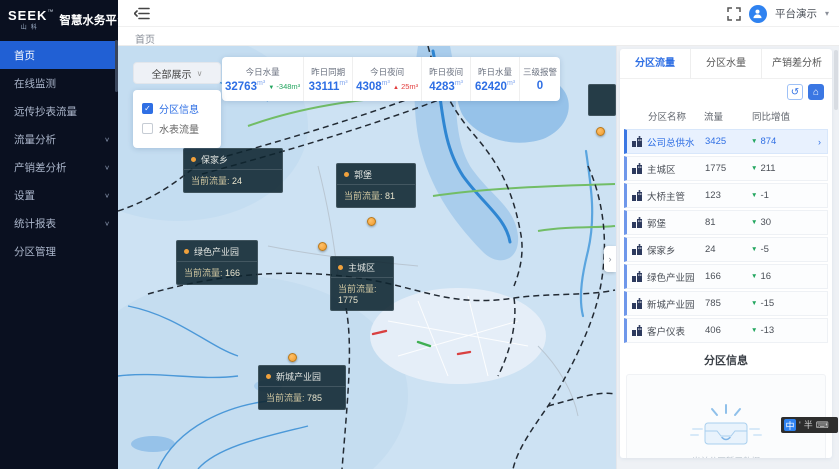 The width and height of the screenshot is (839, 469). Describe the element at coordinates (726, 361) in the screenshot. I see `partition-info-title: 分区信息` at that location.